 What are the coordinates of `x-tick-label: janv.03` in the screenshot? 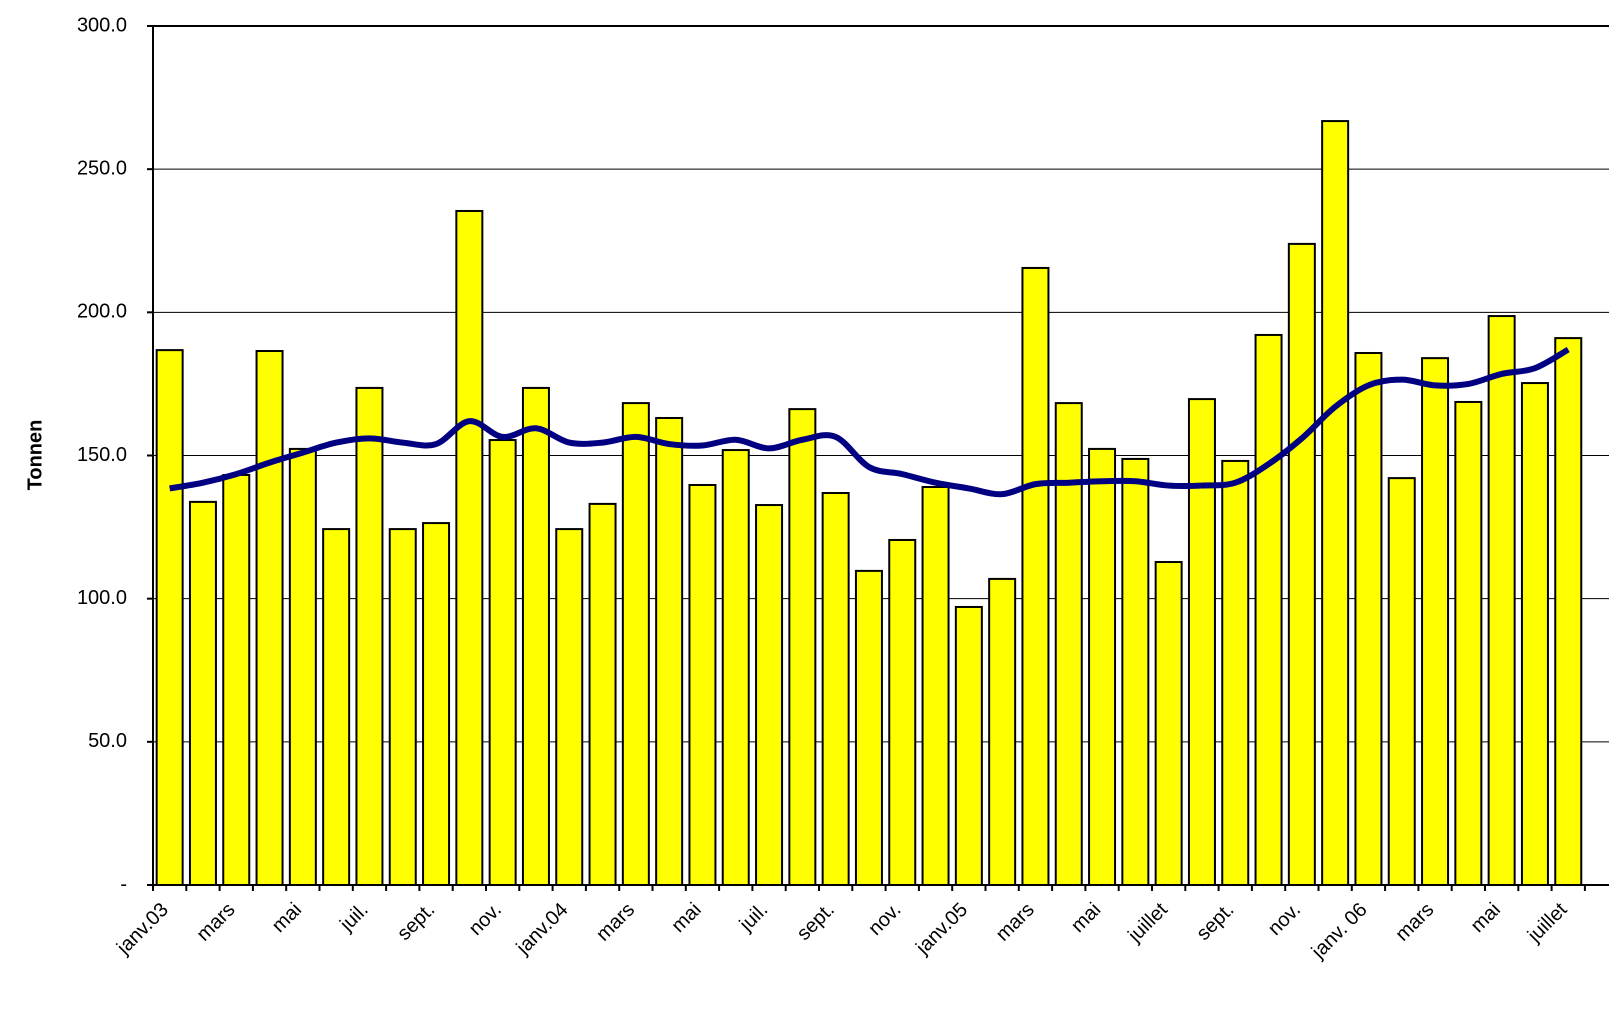 It's located at (142, 929).